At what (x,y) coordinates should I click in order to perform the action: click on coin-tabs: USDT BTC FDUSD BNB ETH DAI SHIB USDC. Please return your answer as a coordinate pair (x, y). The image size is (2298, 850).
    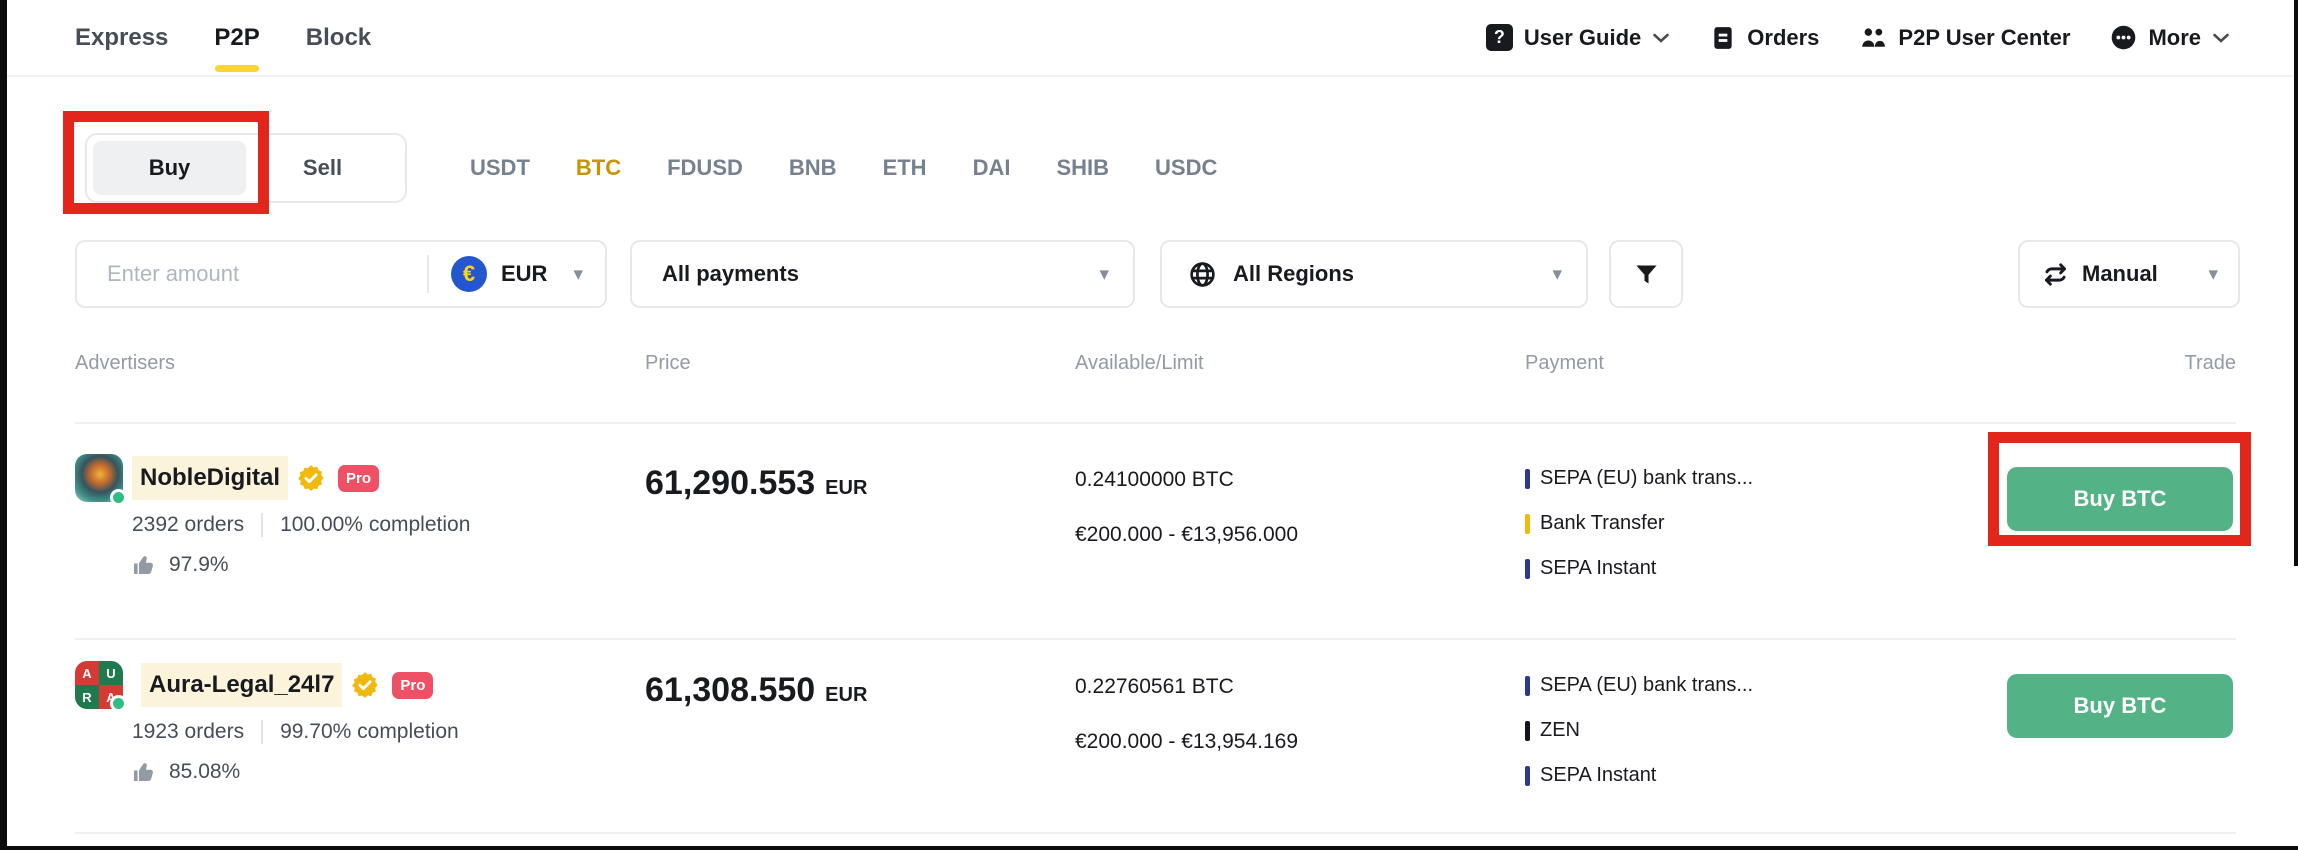
    Looking at the image, I should click on (843, 168).